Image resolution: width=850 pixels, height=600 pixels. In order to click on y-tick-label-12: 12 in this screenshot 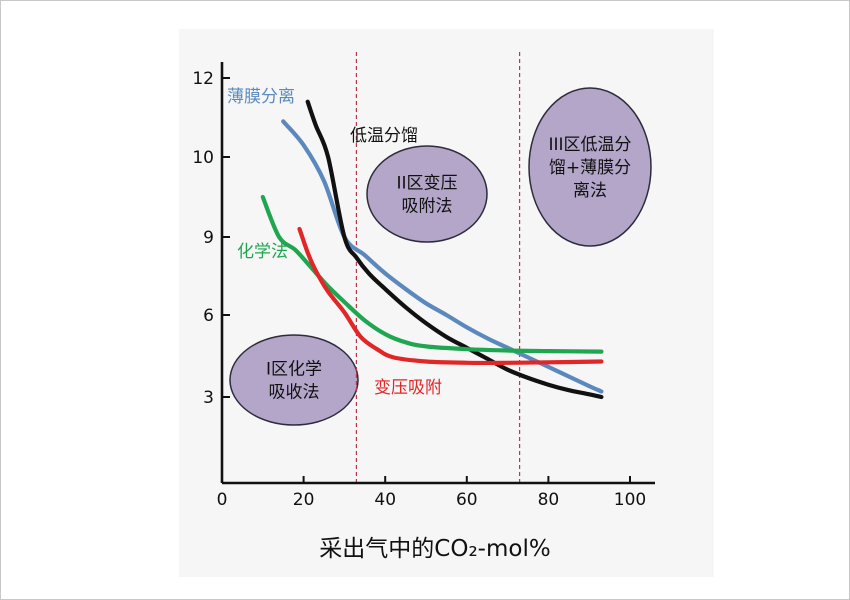, I will do `click(203, 79)`.